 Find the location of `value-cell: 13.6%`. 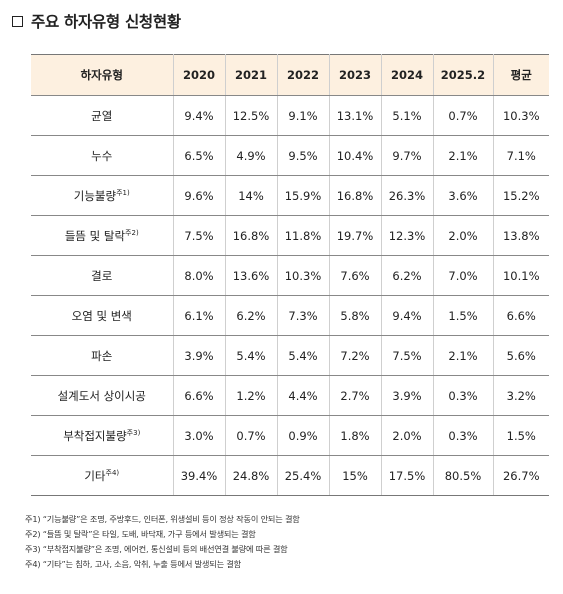

value-cell: 13.6% is located at coordinates (251, 275).